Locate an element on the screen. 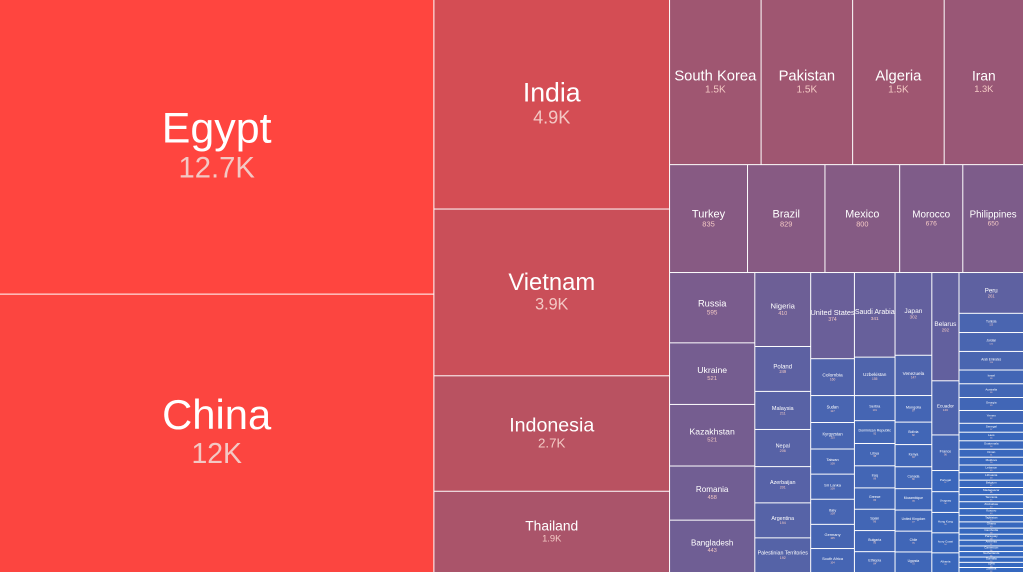  treemap-rect-south-korea is located at coordinates (715, 82).